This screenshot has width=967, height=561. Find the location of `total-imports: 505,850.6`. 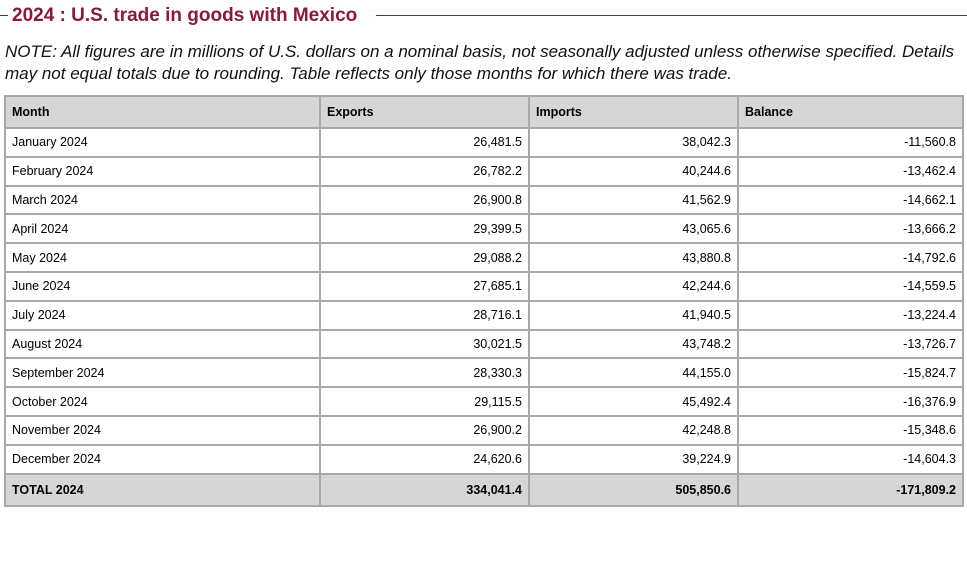

total-imports: 505,850.6 is located at coordinates (633, 489).